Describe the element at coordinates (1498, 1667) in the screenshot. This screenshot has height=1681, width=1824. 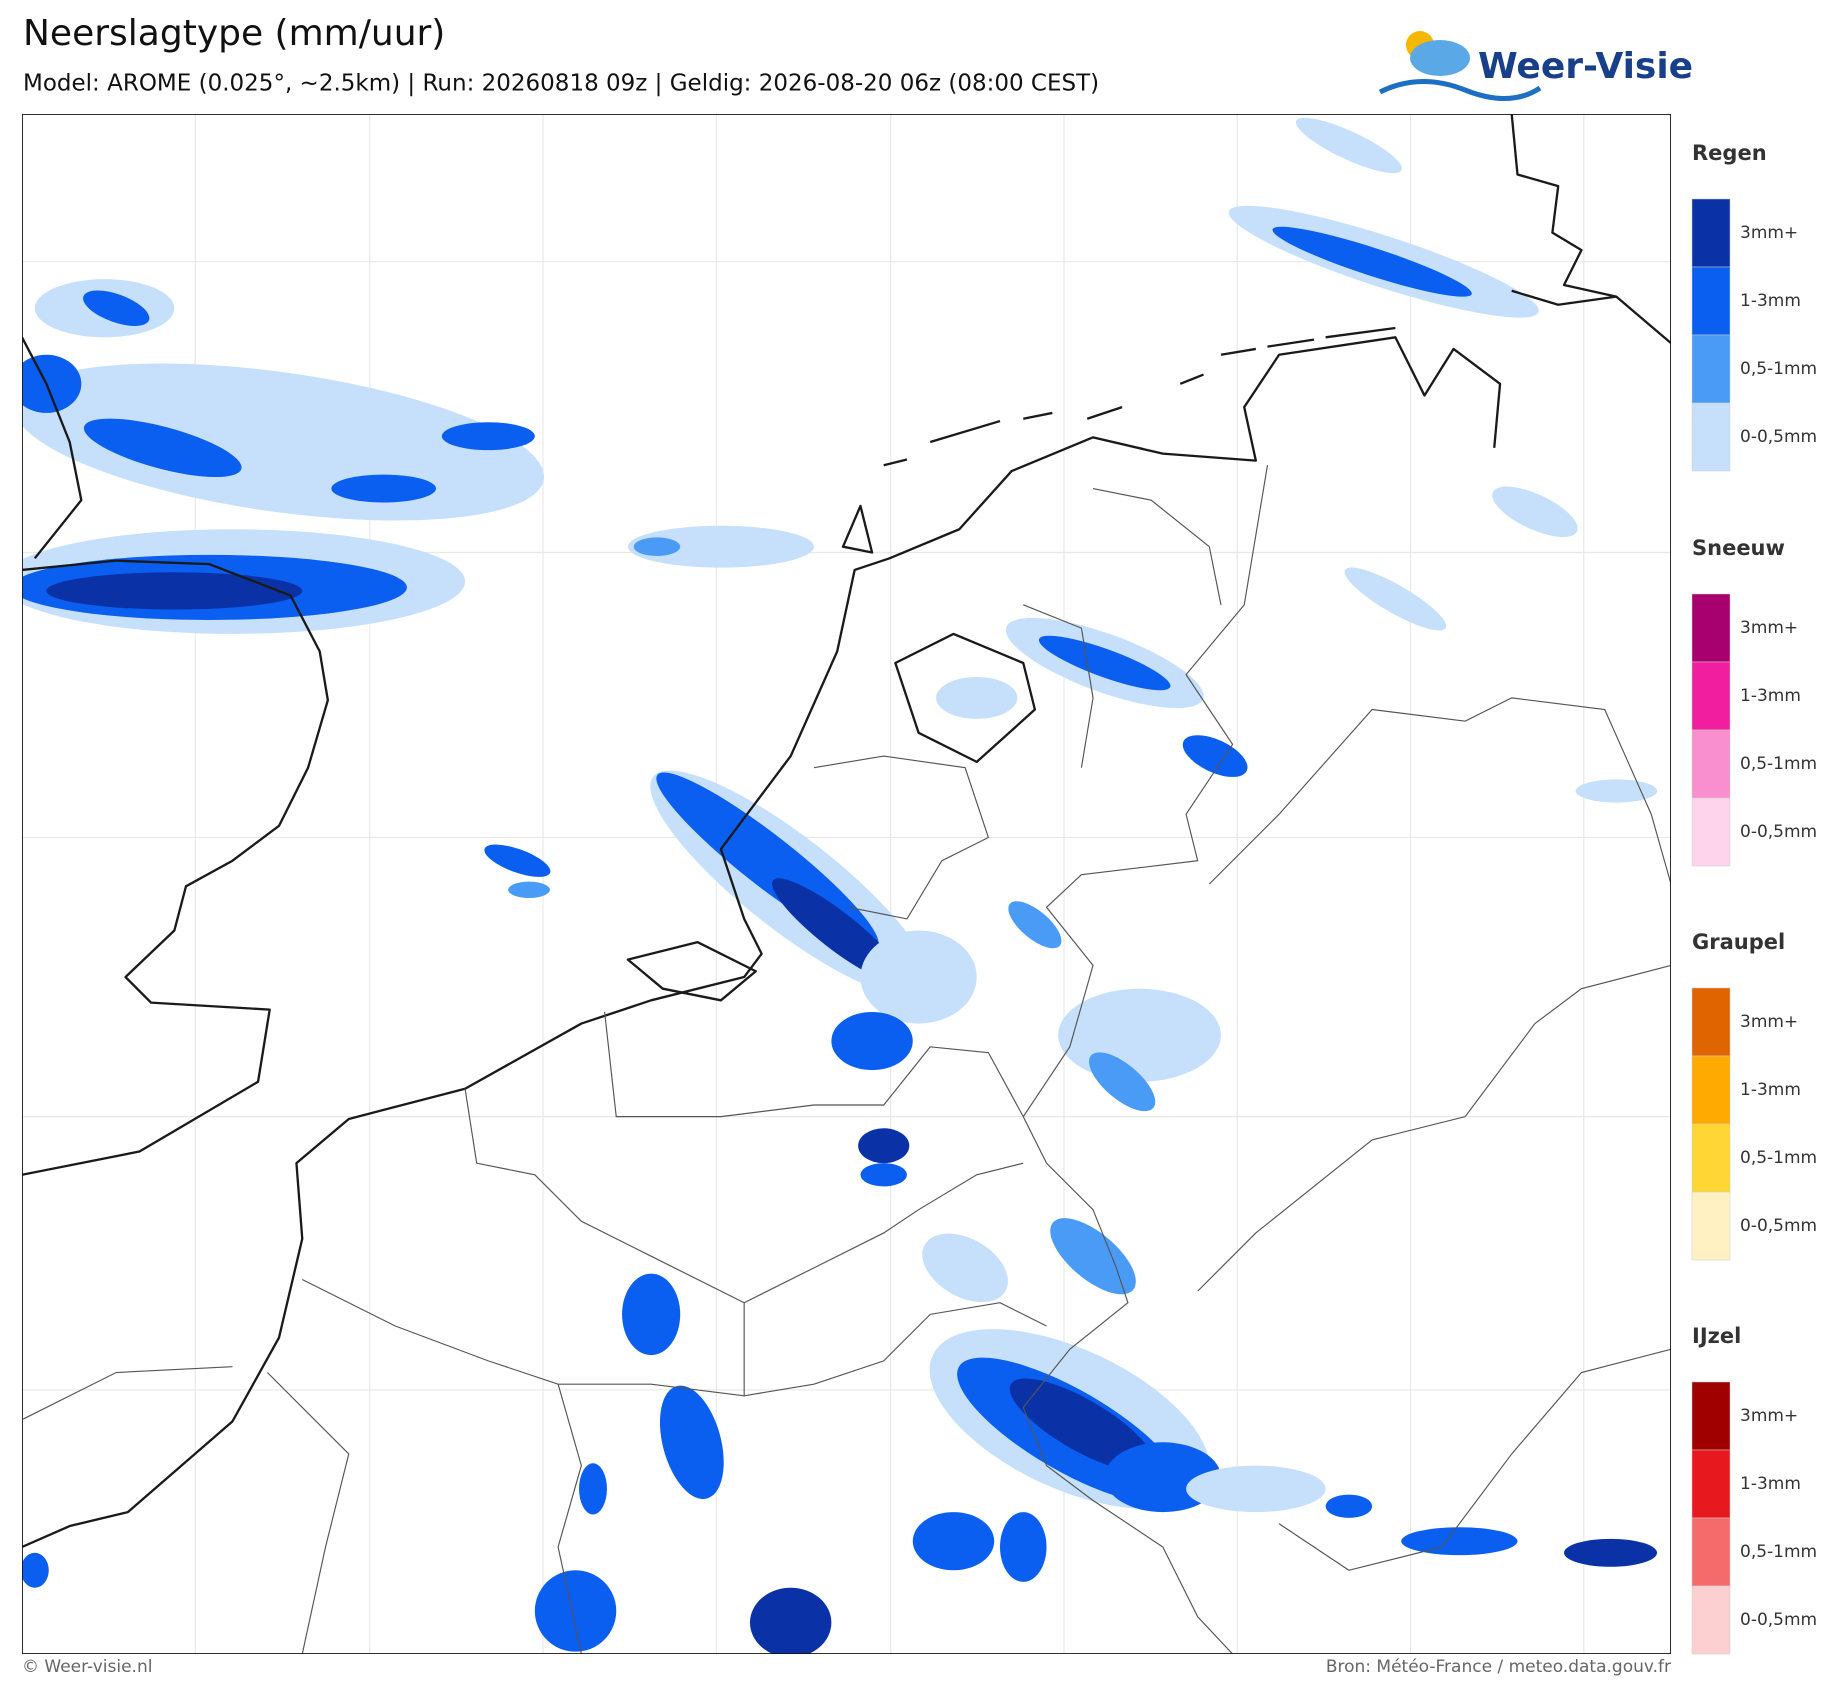
I see `footer-right: Bron: Météo-France / meteo.data.gouv.fr` at that location.